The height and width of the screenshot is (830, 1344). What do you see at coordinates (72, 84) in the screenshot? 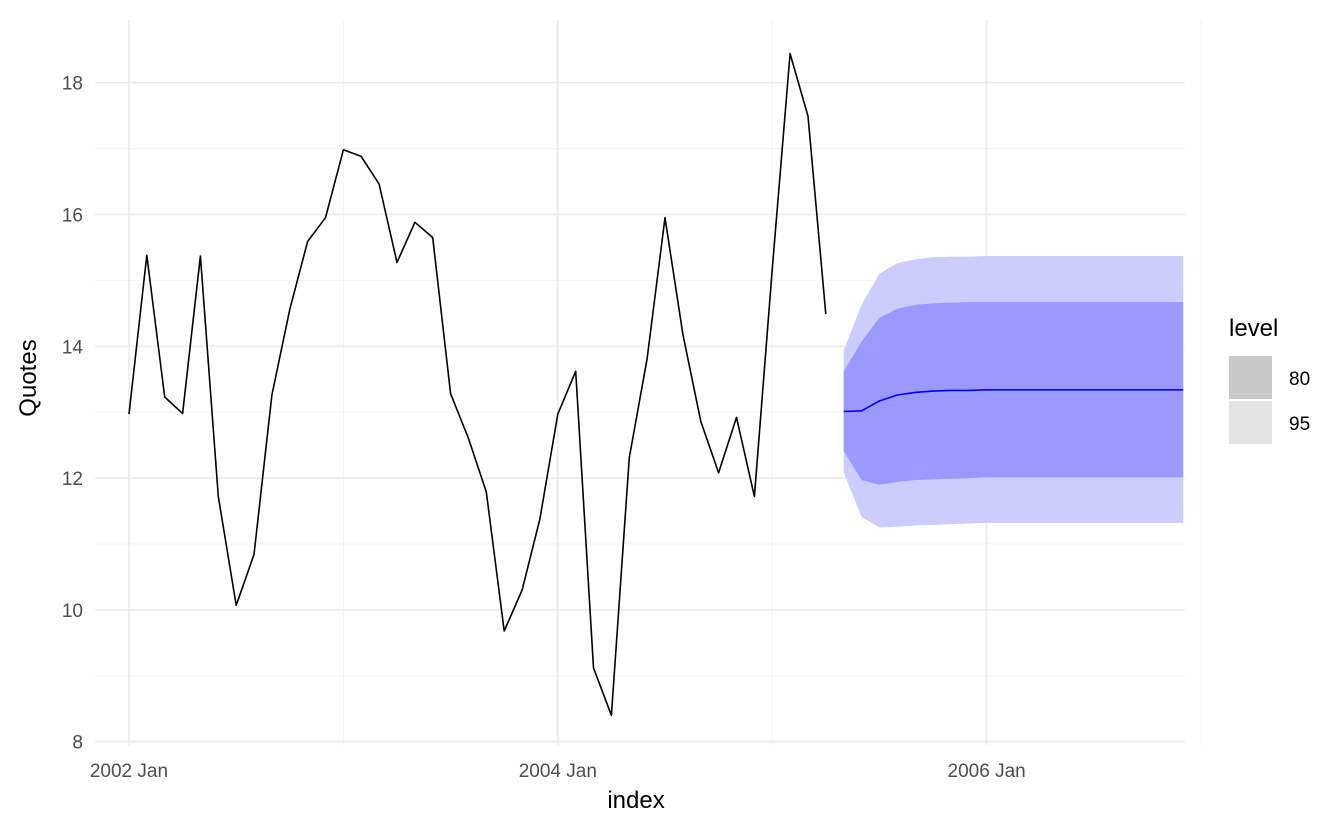
I see `y-tick-label: 18` at bounding box center [72, 84].